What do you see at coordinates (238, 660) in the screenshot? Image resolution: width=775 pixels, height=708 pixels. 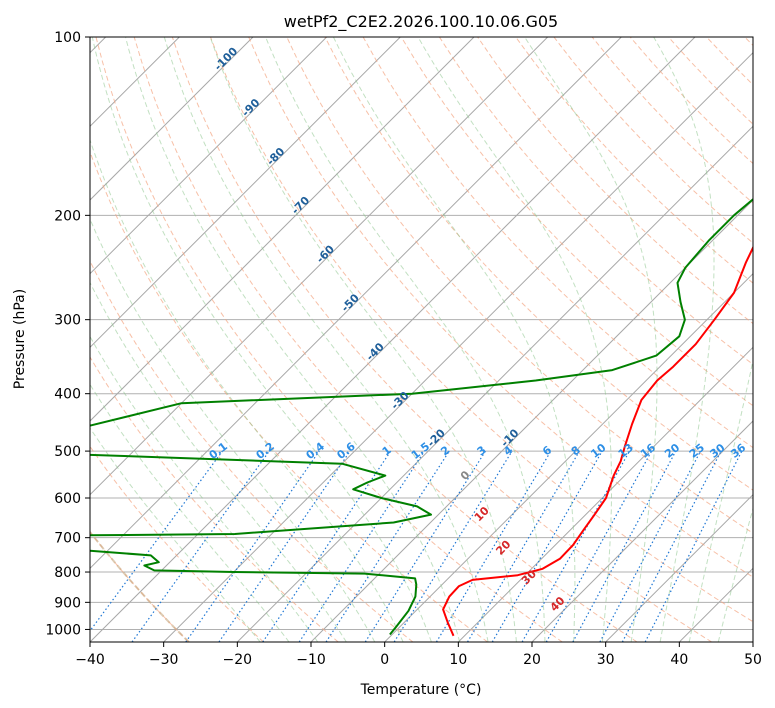 I see `x-tick-label: −20` at bounding box center [238, 660].